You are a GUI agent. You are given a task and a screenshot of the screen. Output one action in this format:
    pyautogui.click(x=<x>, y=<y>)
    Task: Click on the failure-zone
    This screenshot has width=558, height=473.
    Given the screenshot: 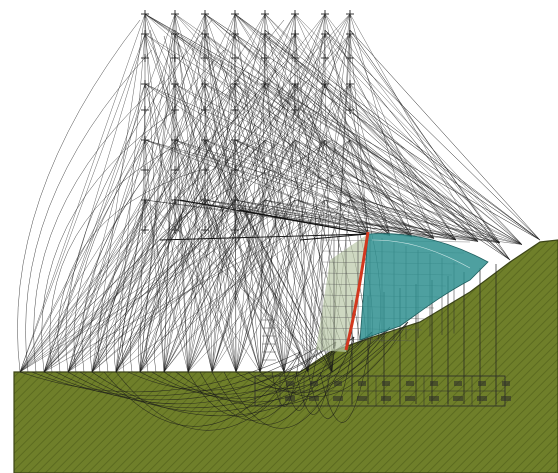 What is the action you would take?
    pyautogui.click(x=424, y=287)
    